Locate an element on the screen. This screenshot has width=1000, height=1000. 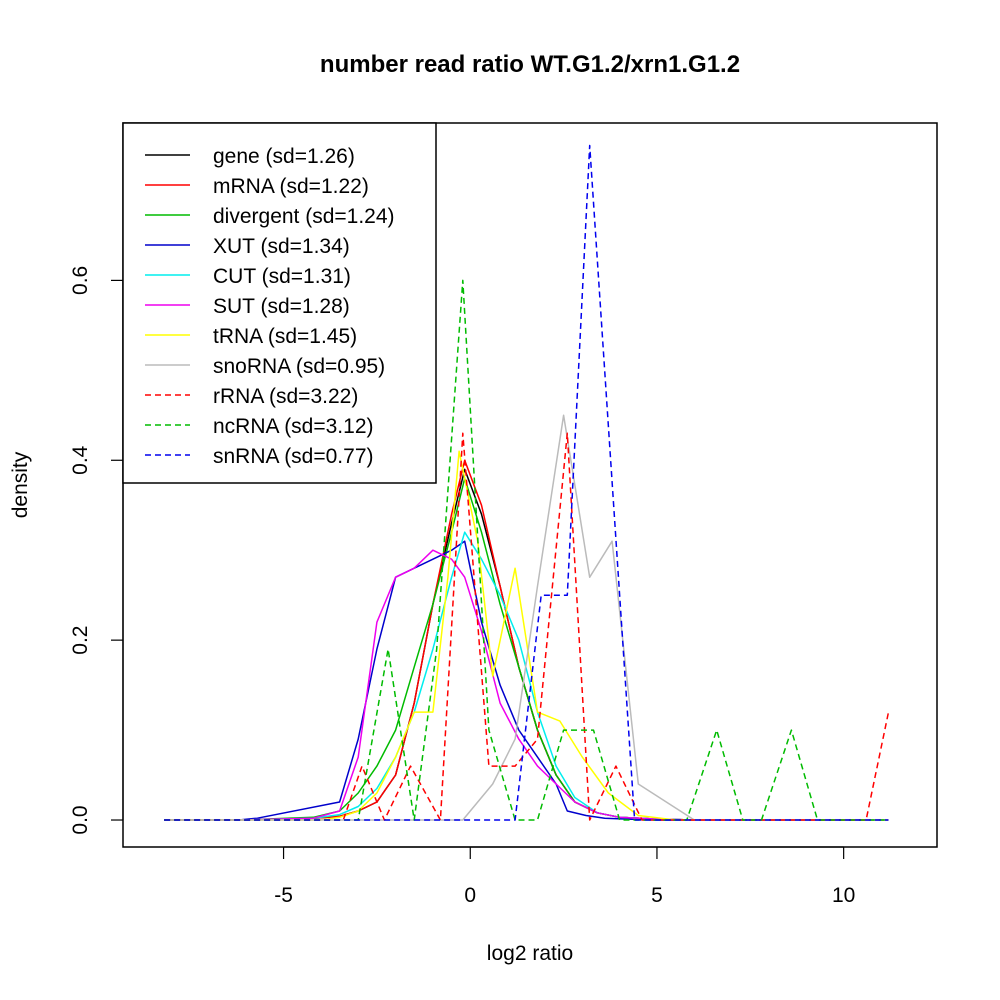
x-tick-label-2: 5 is located at coordinates (657, 895).